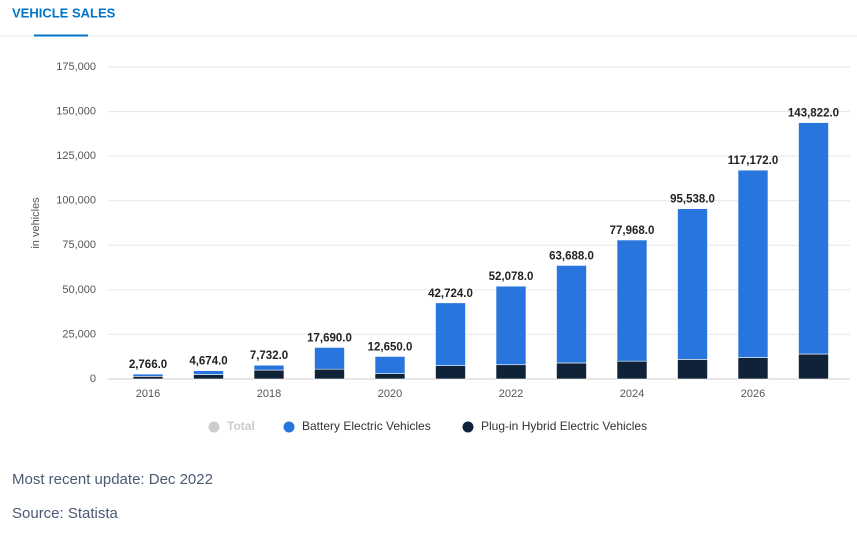 This screenshot has width=857, height=539. I want to click on data-label: 4,674.0, so click(208, 362).